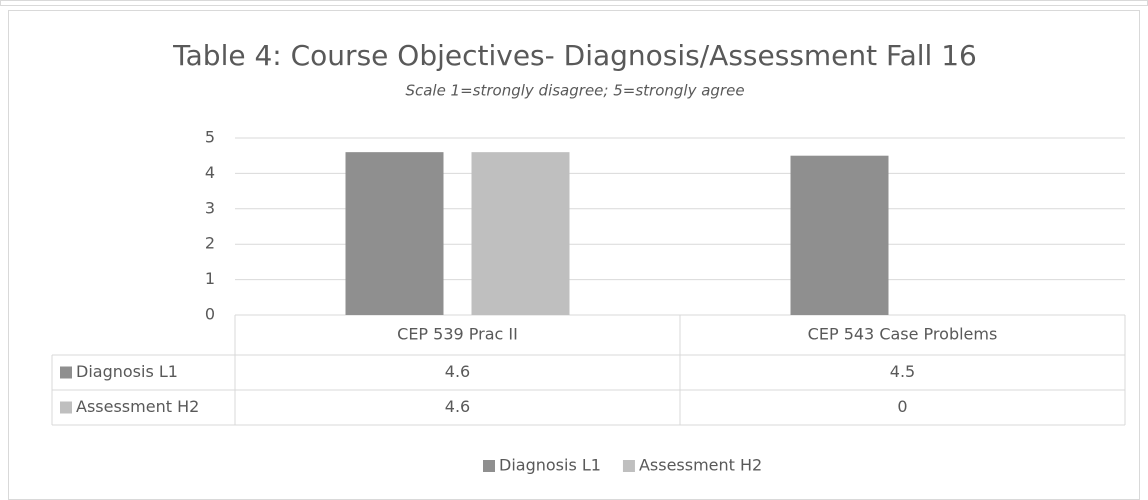 The width and height of the screenshot is (1148, 500). What do you see at coordinates (902, 371) in the screenshot?
I see `table-value: 4.5` at bounding box center [902, 371].